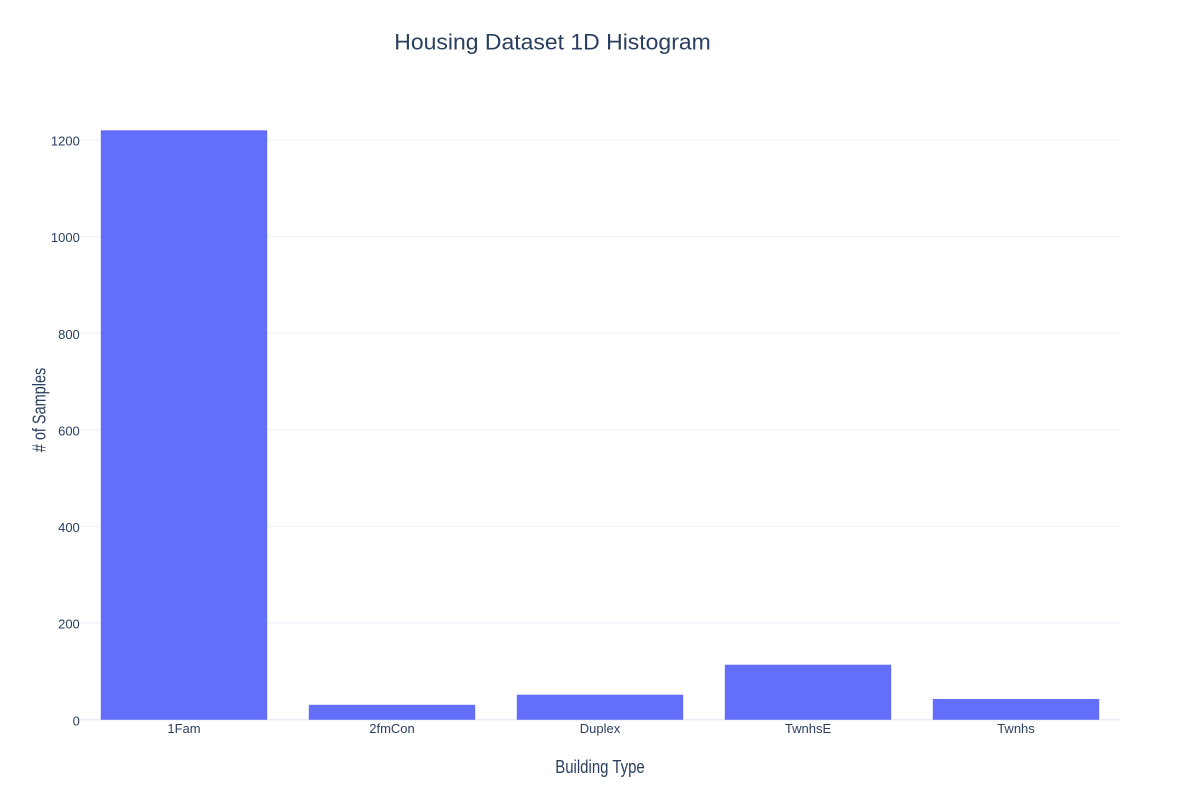 This screenshot has width=1200, height=805. I want to click on svg-text: 0, so click(76, 720).